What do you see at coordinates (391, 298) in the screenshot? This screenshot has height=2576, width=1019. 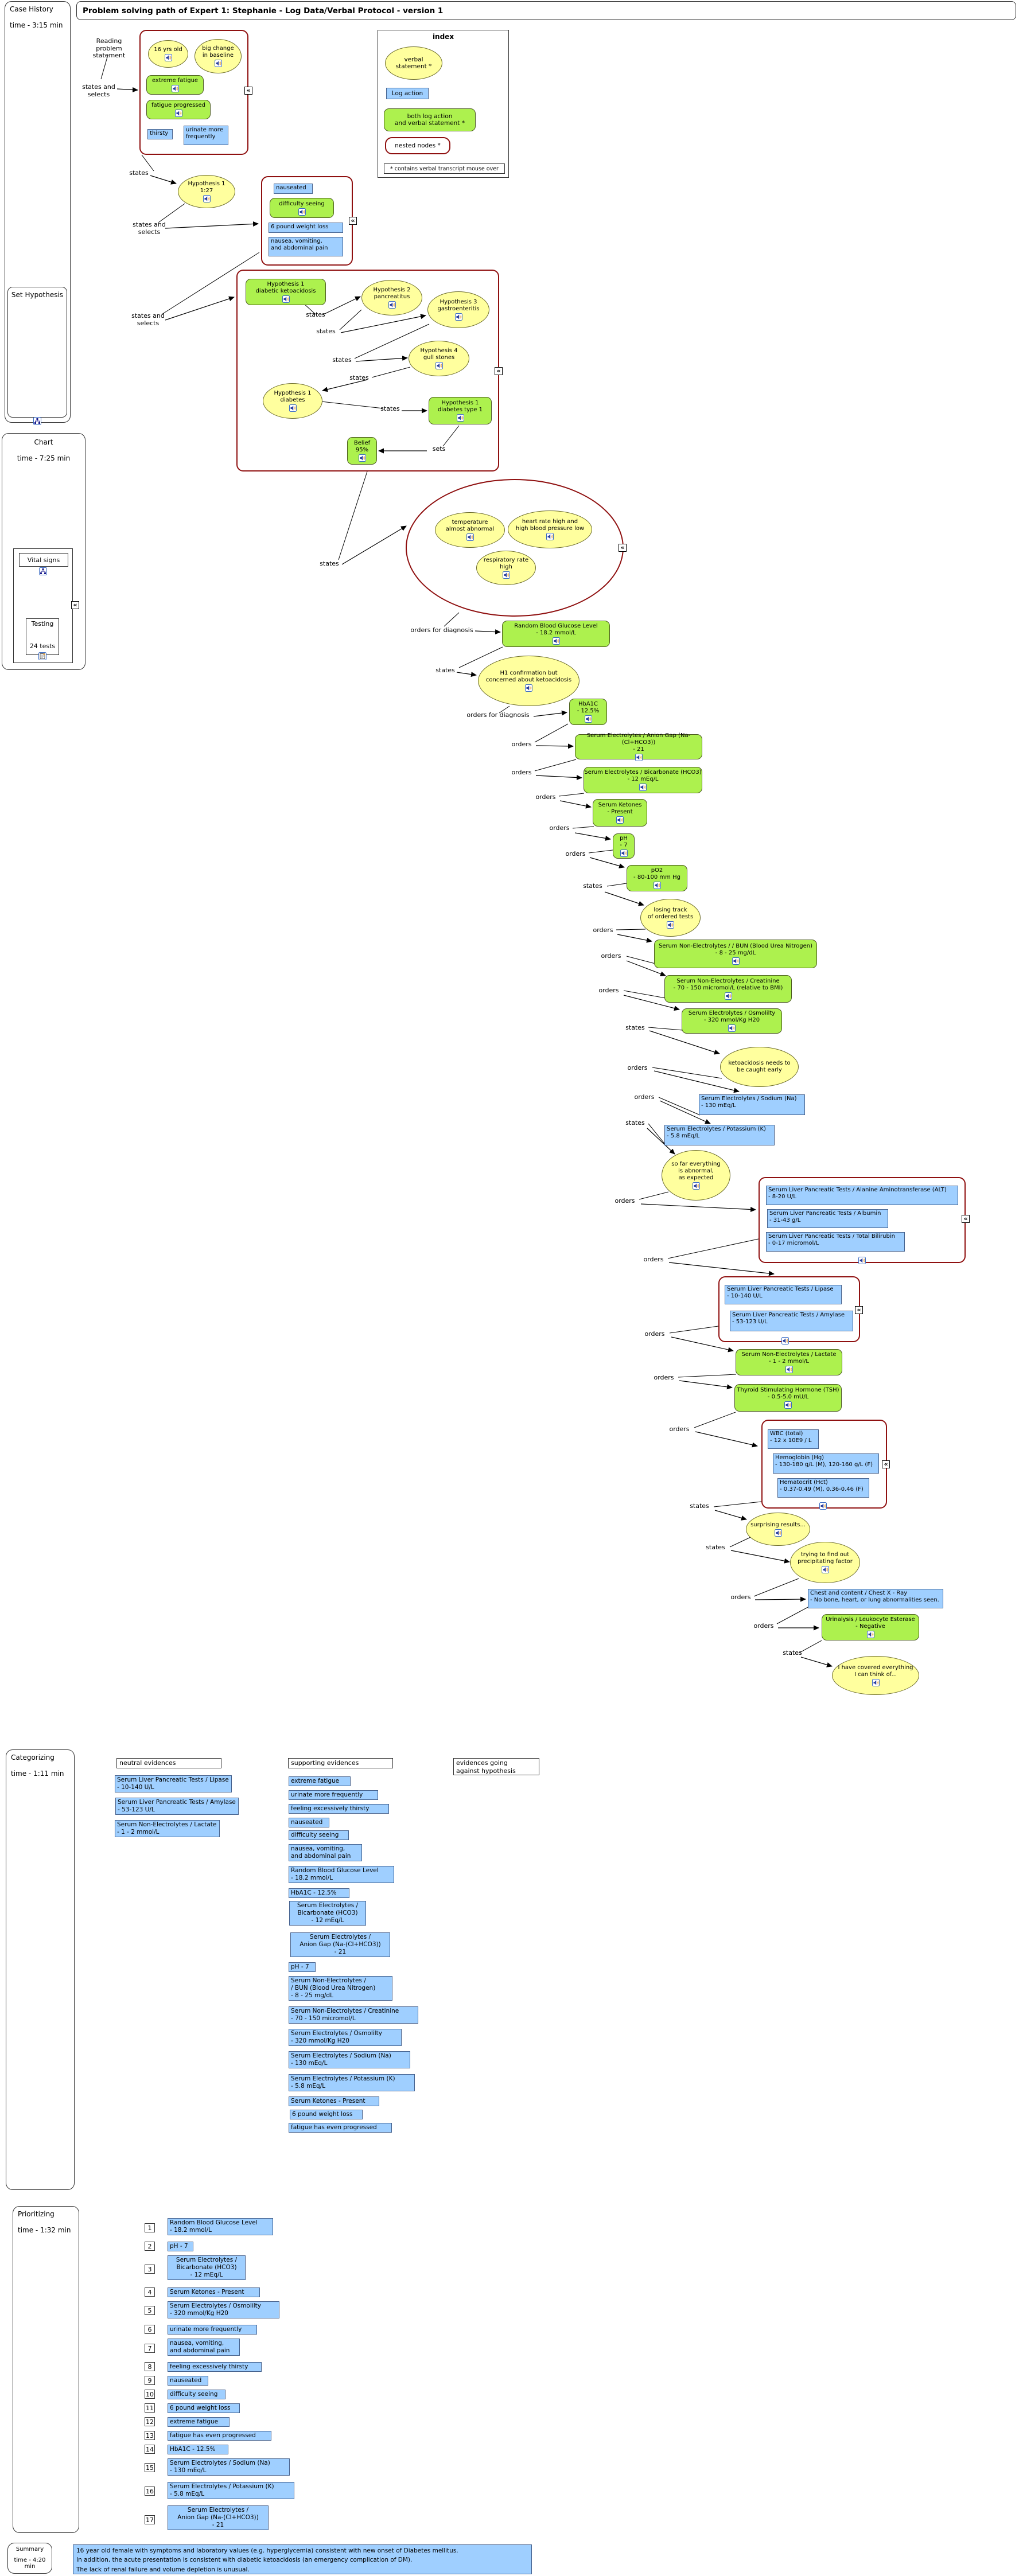 I see `node-hypothesis-2-pancreatitus: Hypothesis 2 pancreatitus` at bounding box center [391, 298].